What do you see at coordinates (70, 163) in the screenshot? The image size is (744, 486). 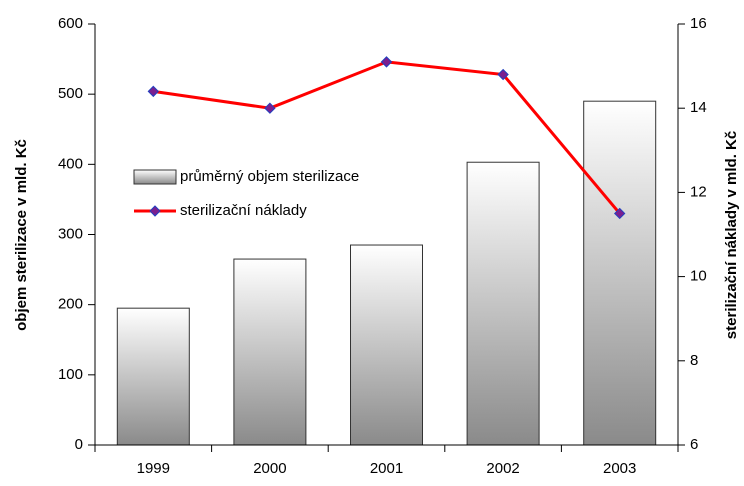 I see `y-tick-label: 400` at bounding box center [70, 163].